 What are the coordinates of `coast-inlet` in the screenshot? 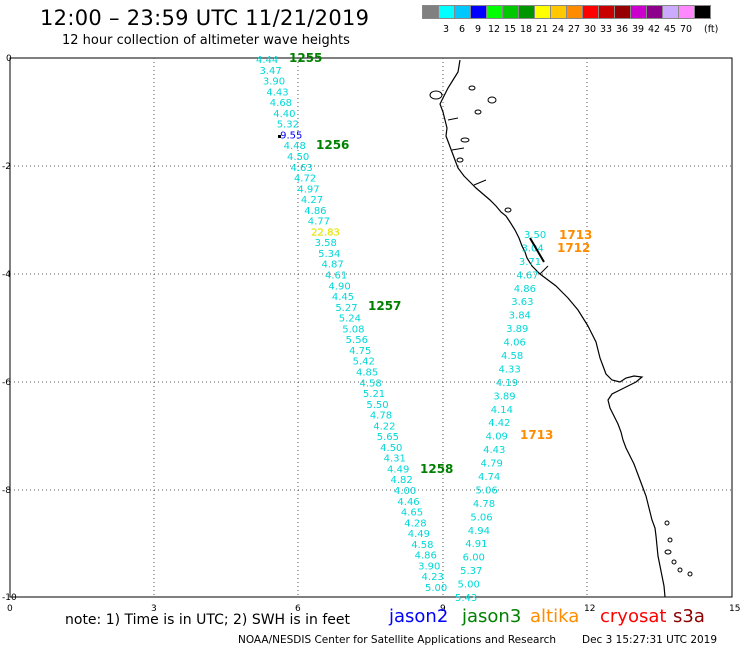 It's located at (498, 196).